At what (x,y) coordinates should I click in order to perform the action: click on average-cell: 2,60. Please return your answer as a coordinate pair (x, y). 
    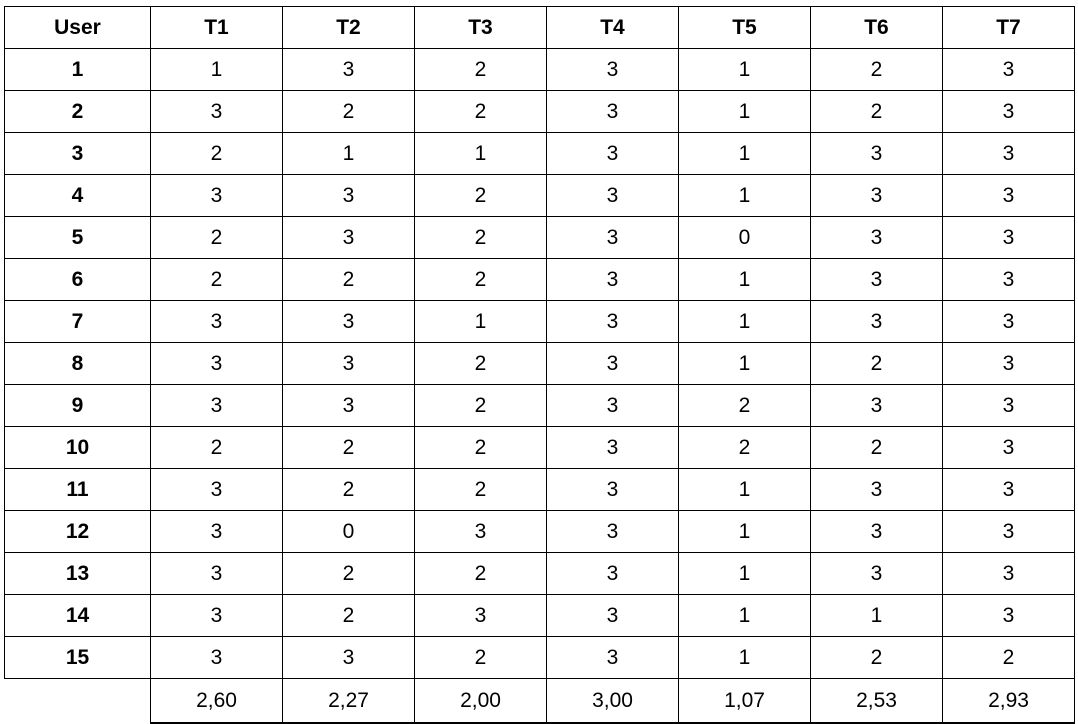
    Looking at the image, I should click on (216, 701).